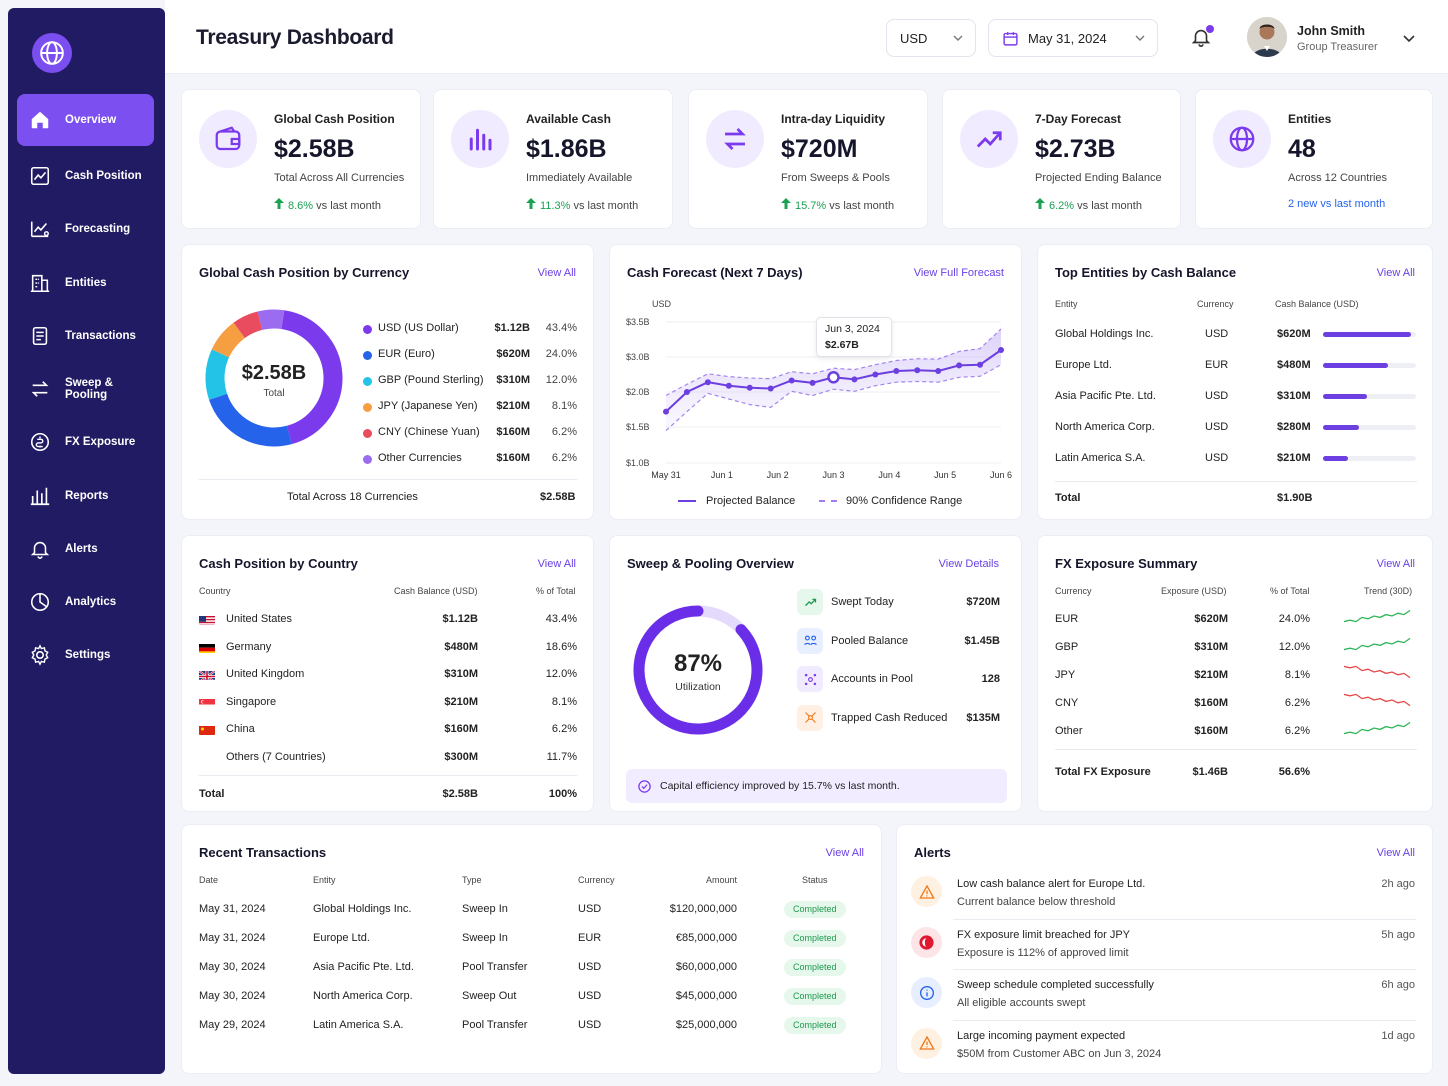 The width and height of the screenshot is (1448, 1086). What do you see at coordinates (429, 432) in the screenshot?
I see `currency-name: CNY (Chinese Yuan)` at bounding box center [429, 432].